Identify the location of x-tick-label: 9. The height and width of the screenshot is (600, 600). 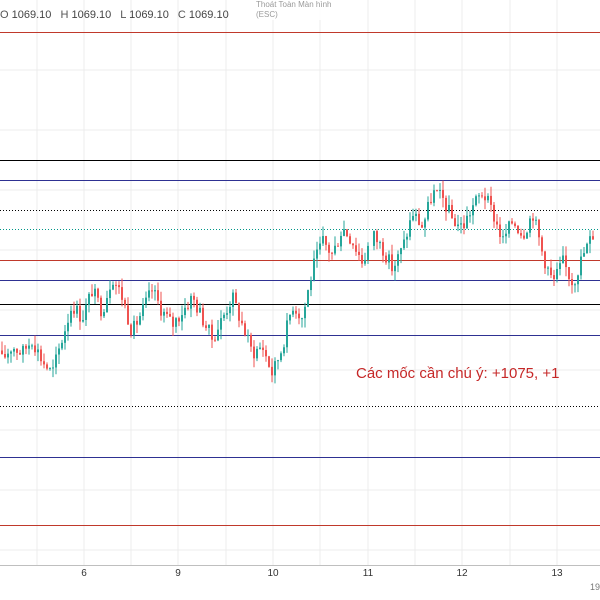
(178, 573).